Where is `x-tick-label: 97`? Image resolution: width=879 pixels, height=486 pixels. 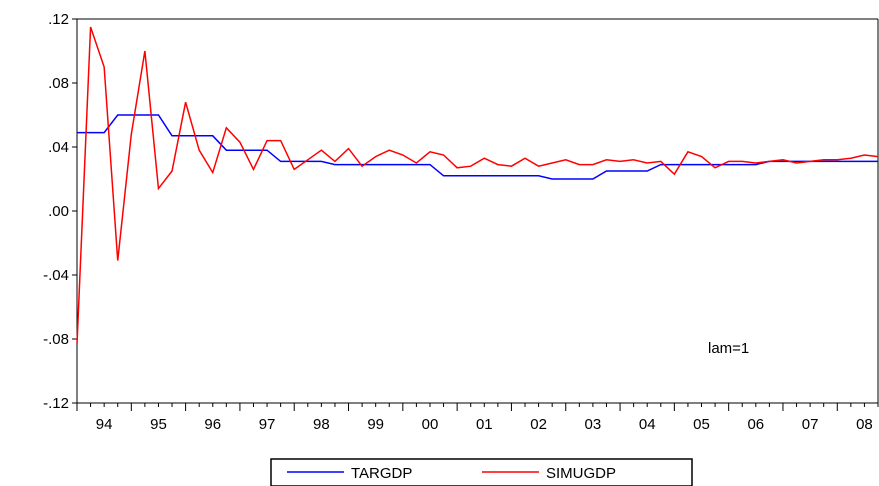
x-tick-label: 97 is located at coordinates (267, 424).